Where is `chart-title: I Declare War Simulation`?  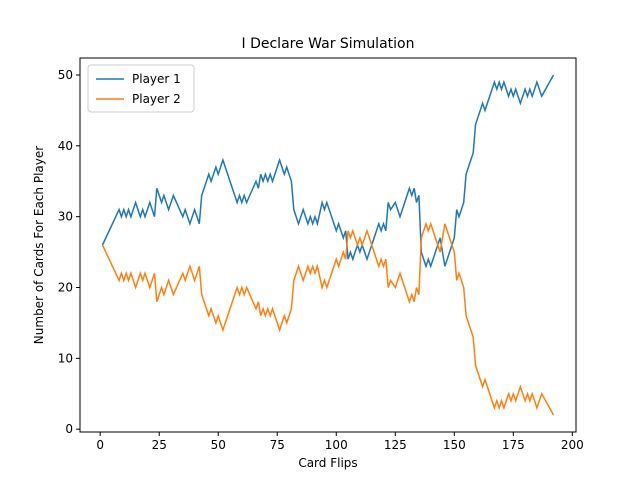
chart-title: I Declare War Simulation is located at coordinates (328, 44).